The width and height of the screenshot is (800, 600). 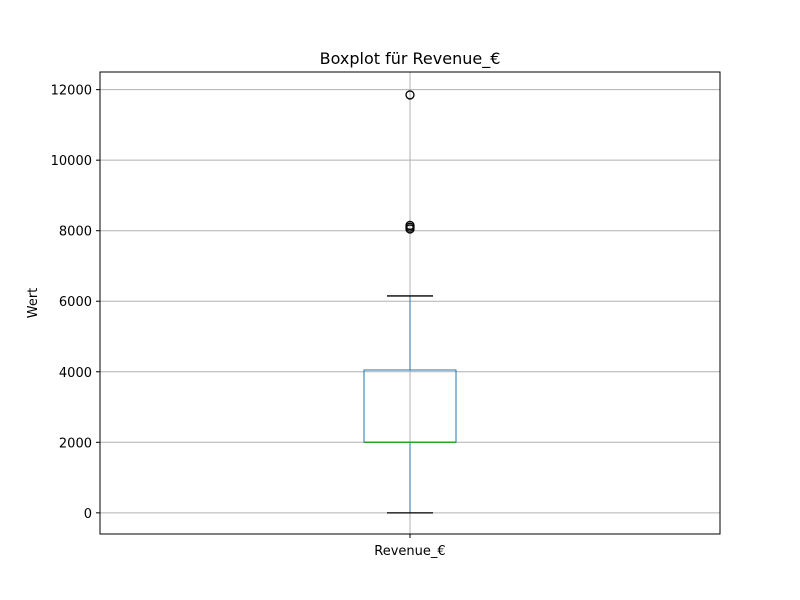 What do you see at coordinates (75, 443) in the screenshot?
I see `y-tick-label: 2000` at bounding box center [75, 443].